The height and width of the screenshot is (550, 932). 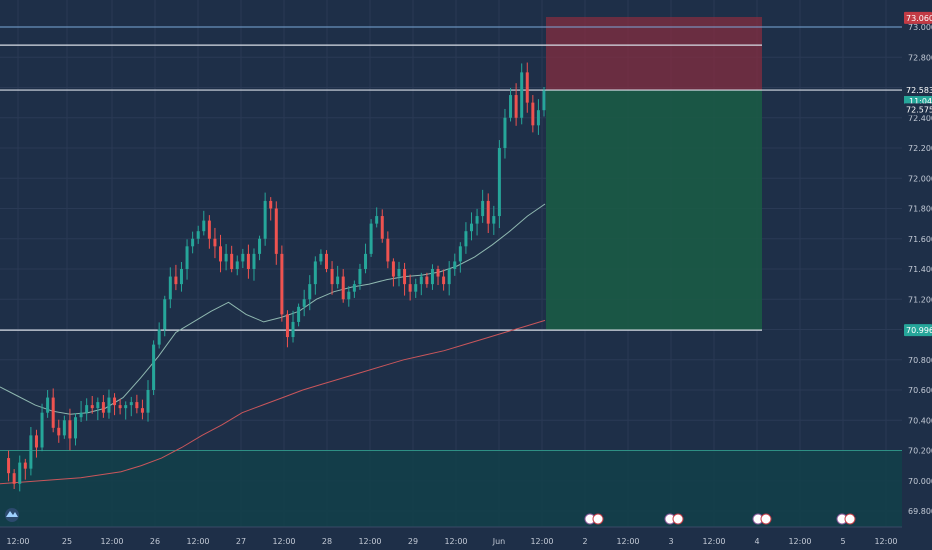 I want to click on x-tick-label: 27, so click(x=241, y=541).